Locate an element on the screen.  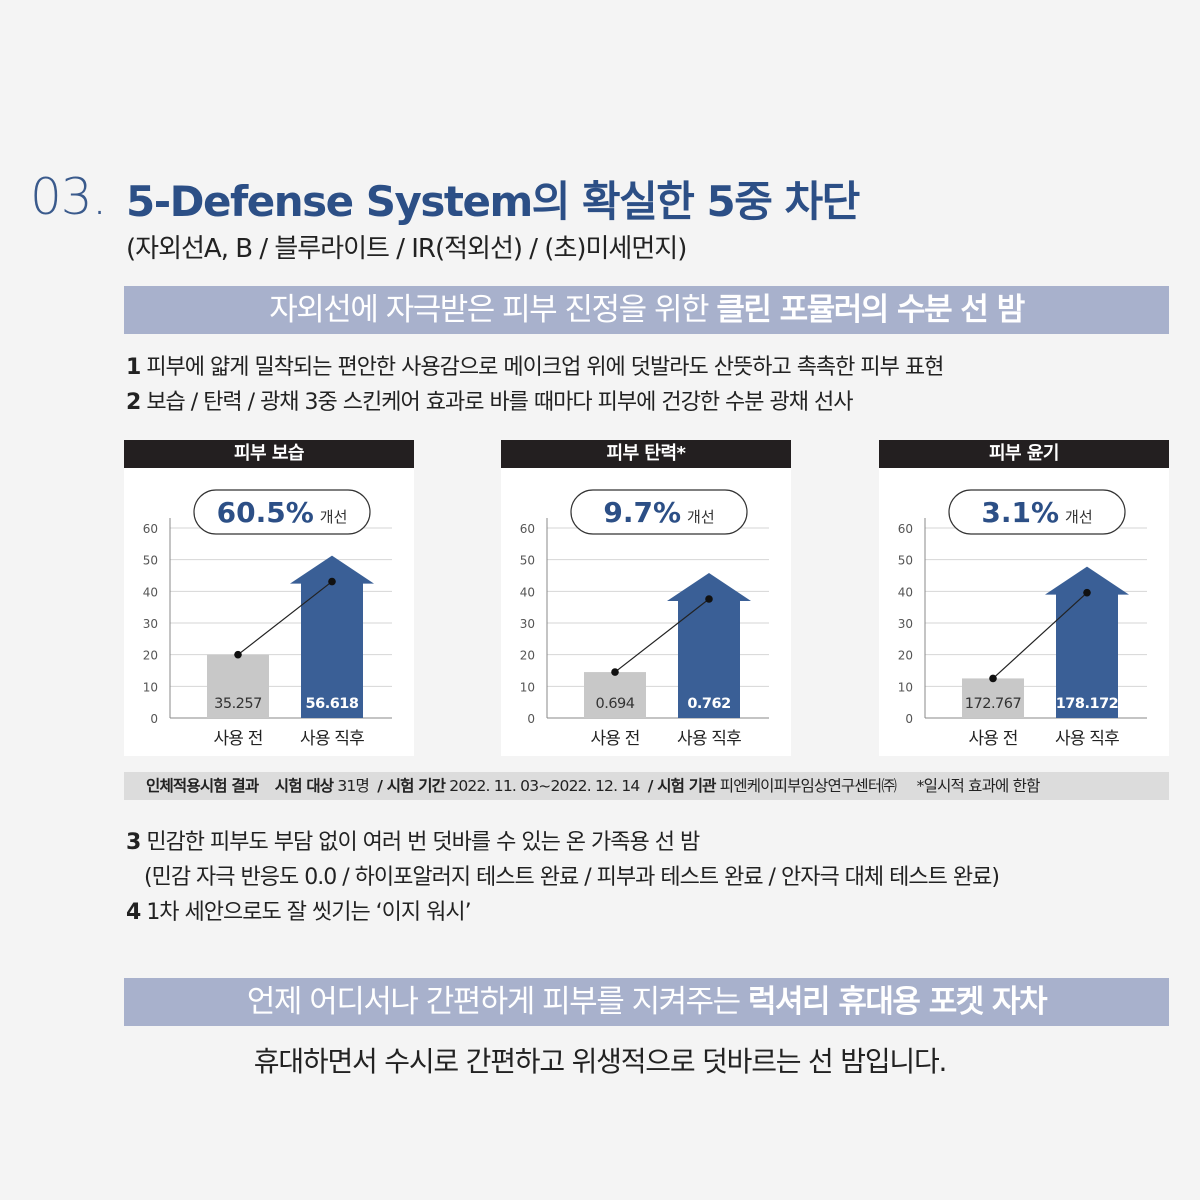
headline-band-2: 언제 어디서나 간편하게 피부를 지켜주는 럭셔리 휴대용 포켓 자차 is located at coordinates (646, 1002).